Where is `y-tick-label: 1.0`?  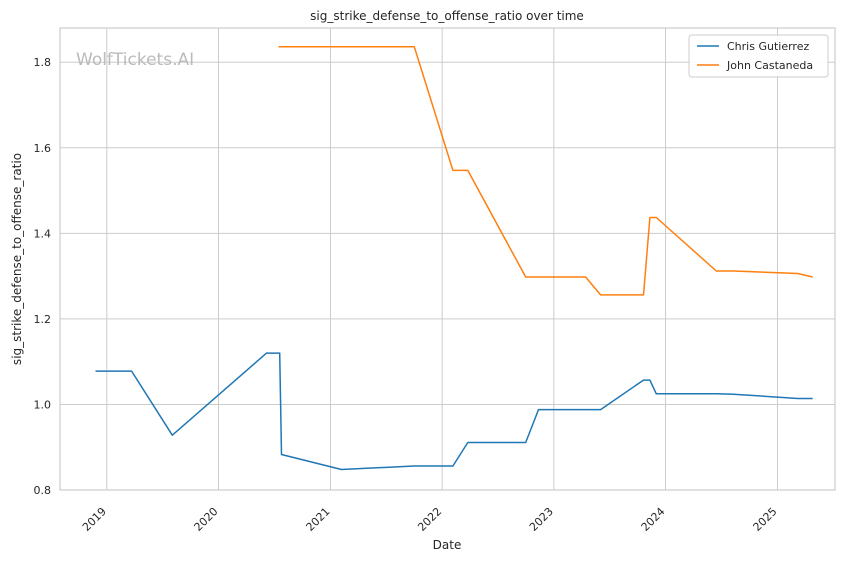
y-tick-label: 1.0 is located at coordinates (43, 404).